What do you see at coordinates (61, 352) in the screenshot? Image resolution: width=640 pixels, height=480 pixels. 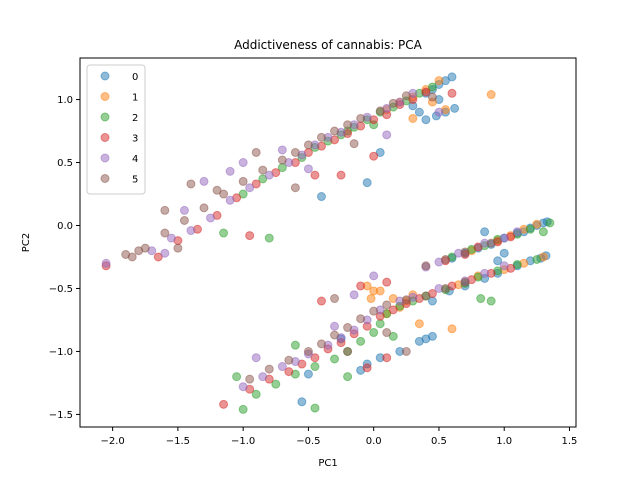 I see `y-tick-label: −1.0` at bounding box center [61, 352].